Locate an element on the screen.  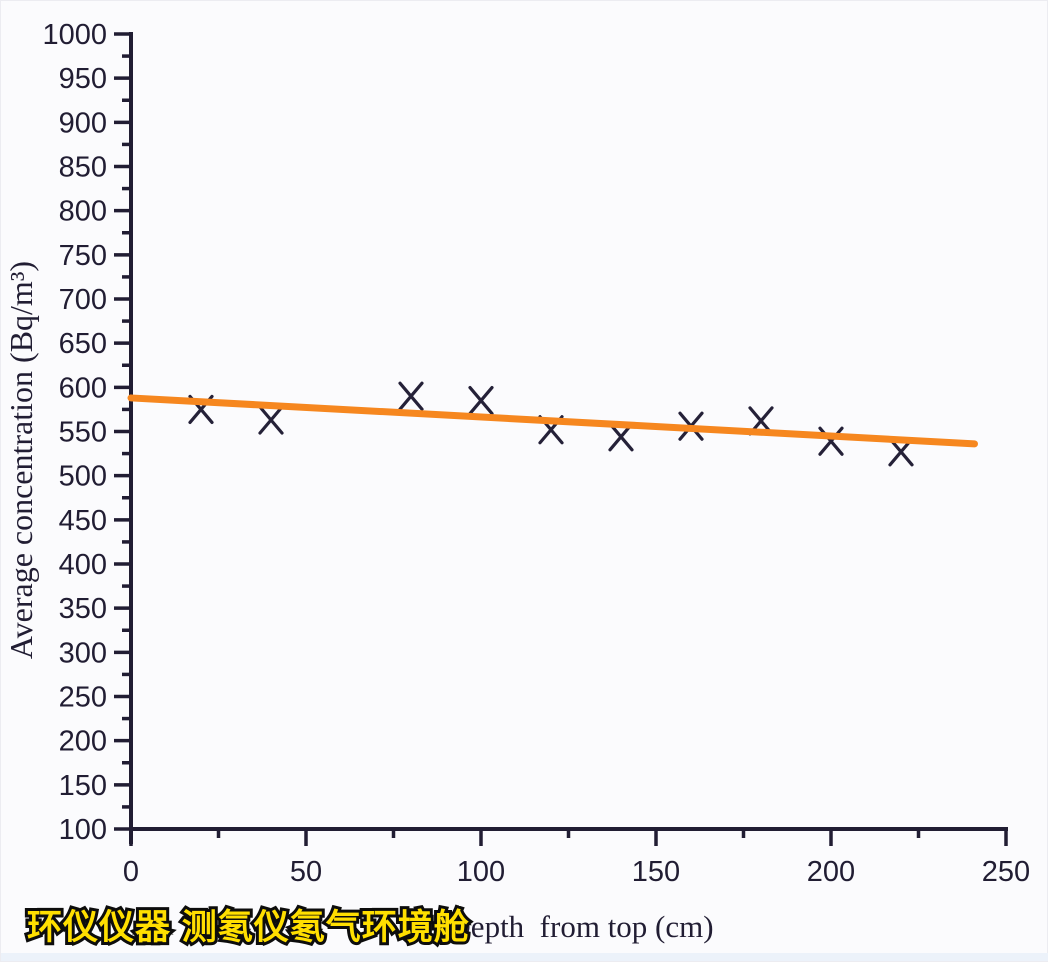
x-tick-label: 50 is located at coordinates (306, 872).